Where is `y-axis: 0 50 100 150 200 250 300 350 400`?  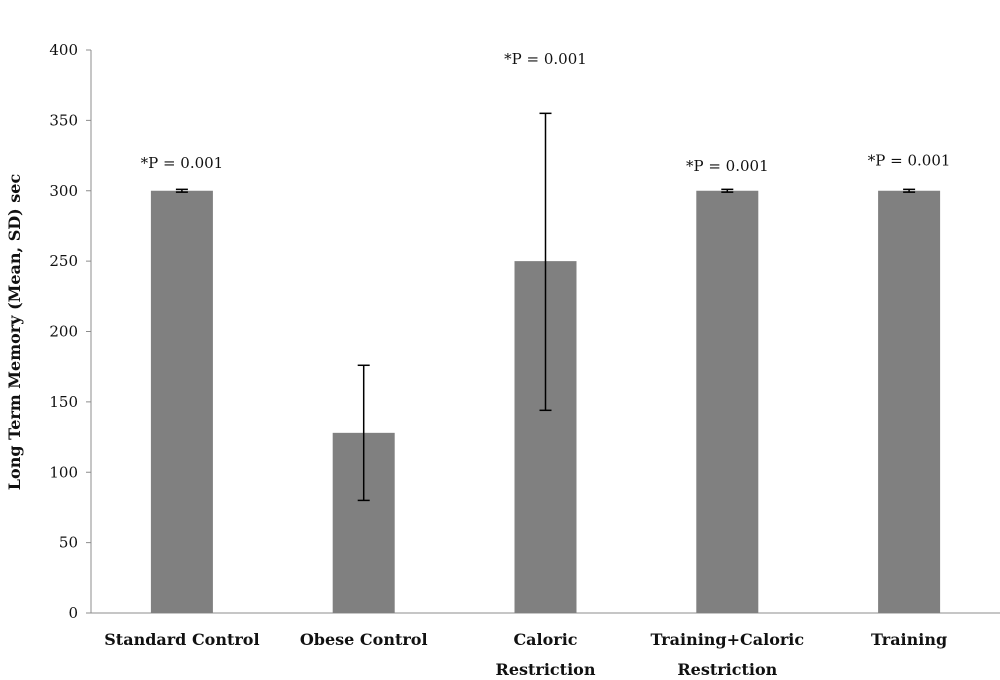
y-axis: 0 50 100 150 200 250 300 350 400 is located at coordinates (70, 331).